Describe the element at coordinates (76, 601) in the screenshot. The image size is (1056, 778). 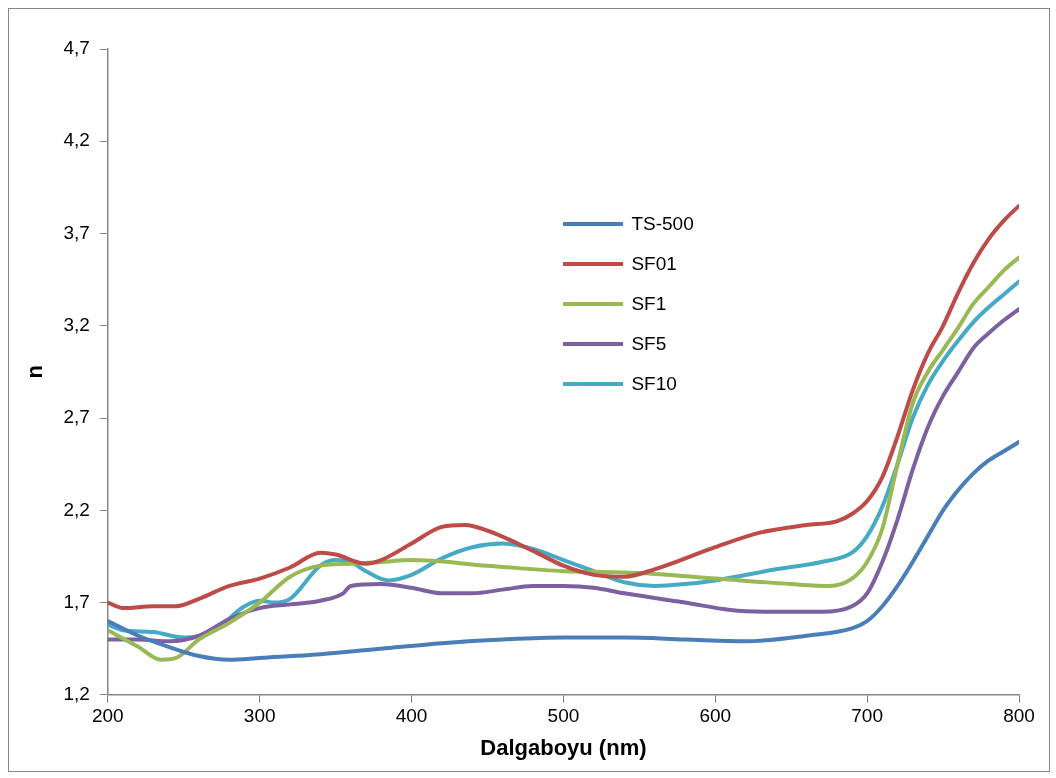
I see `y-tick-label: 1,7` at that location.